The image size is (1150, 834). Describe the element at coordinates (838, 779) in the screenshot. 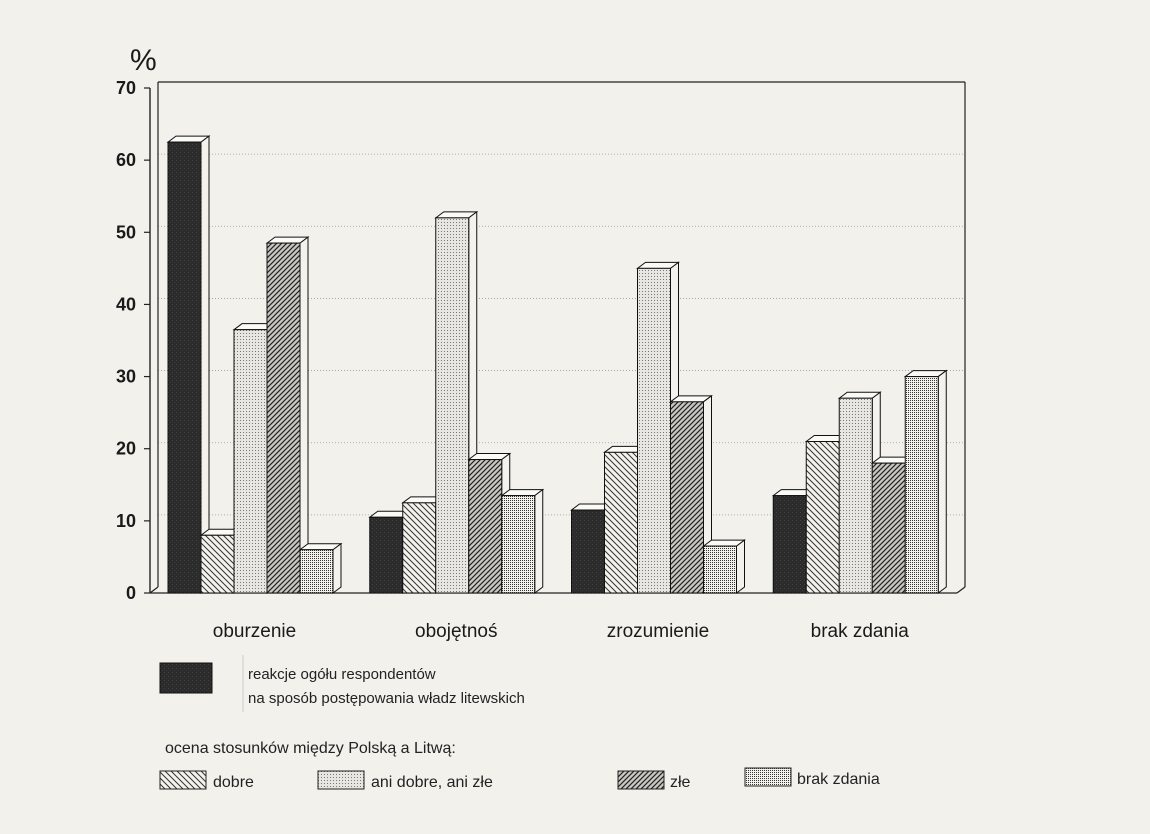

I see `legend-label-brak: brak zdania` at that location.